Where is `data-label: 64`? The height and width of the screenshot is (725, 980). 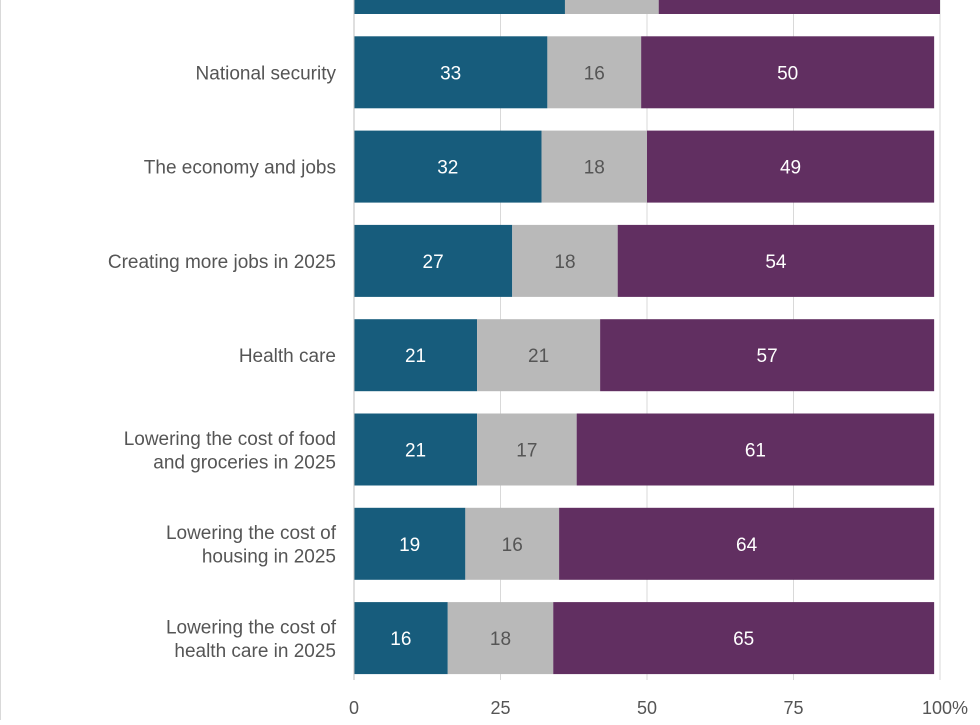 data-label: 64 is located at coordinates (747, 545).